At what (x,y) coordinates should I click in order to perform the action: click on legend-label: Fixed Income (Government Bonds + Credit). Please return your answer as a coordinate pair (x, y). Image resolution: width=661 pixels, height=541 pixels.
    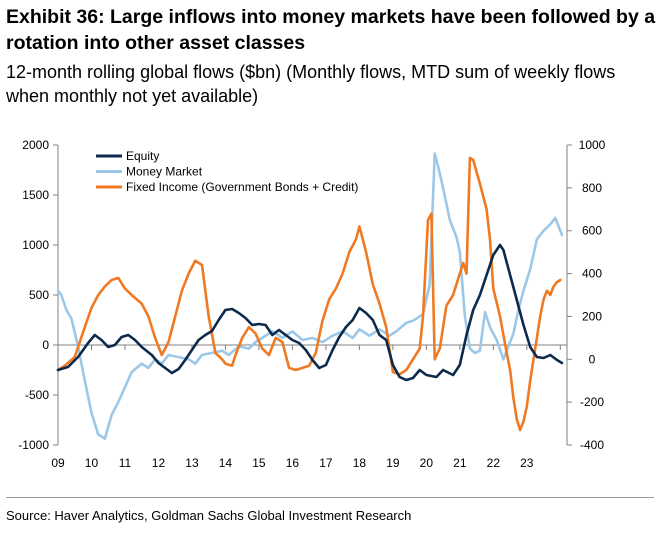
    Looking at the image, I should click on (242, 187).